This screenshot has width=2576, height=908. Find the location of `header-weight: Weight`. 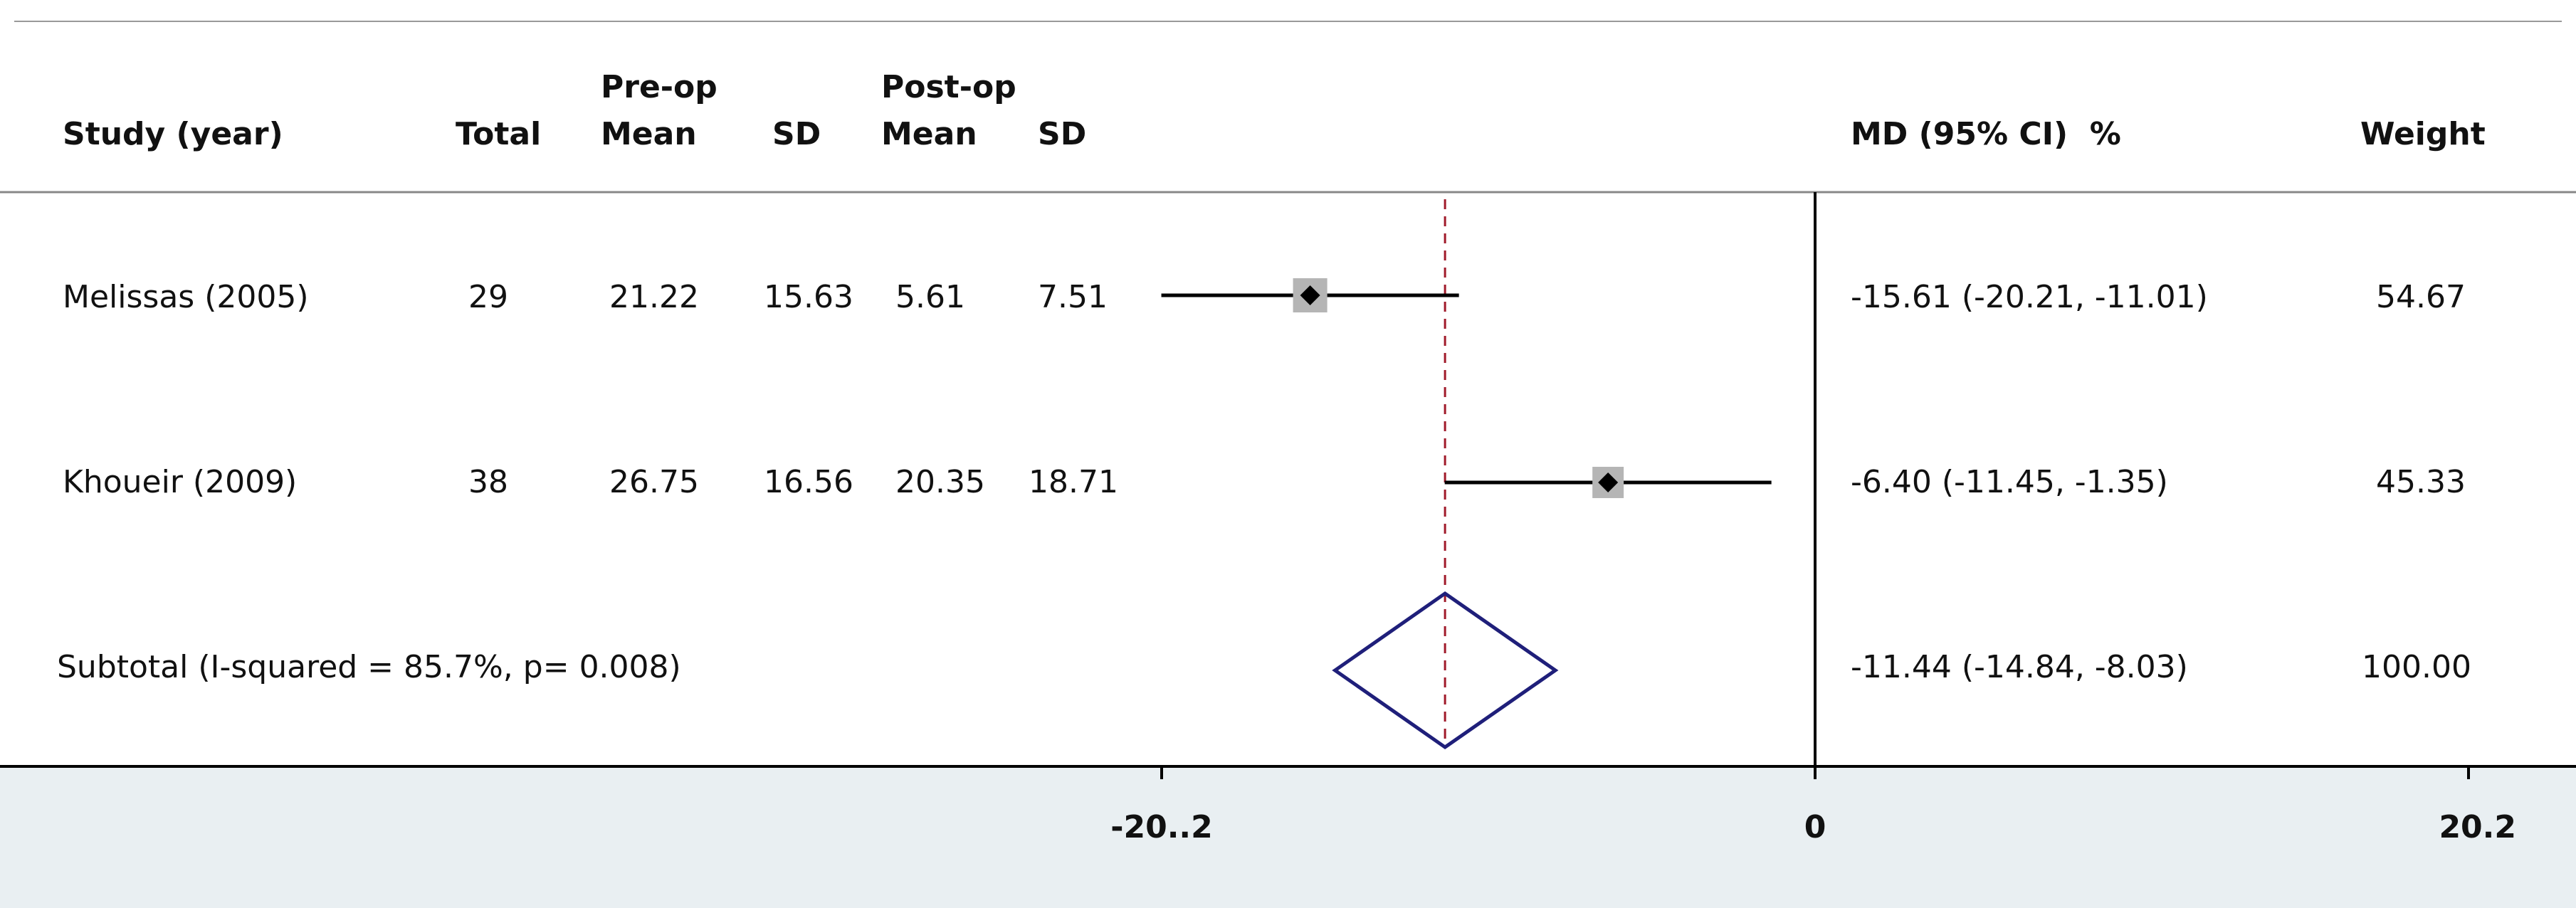

header-weight: Weight is located at coordinates (2423, 134).